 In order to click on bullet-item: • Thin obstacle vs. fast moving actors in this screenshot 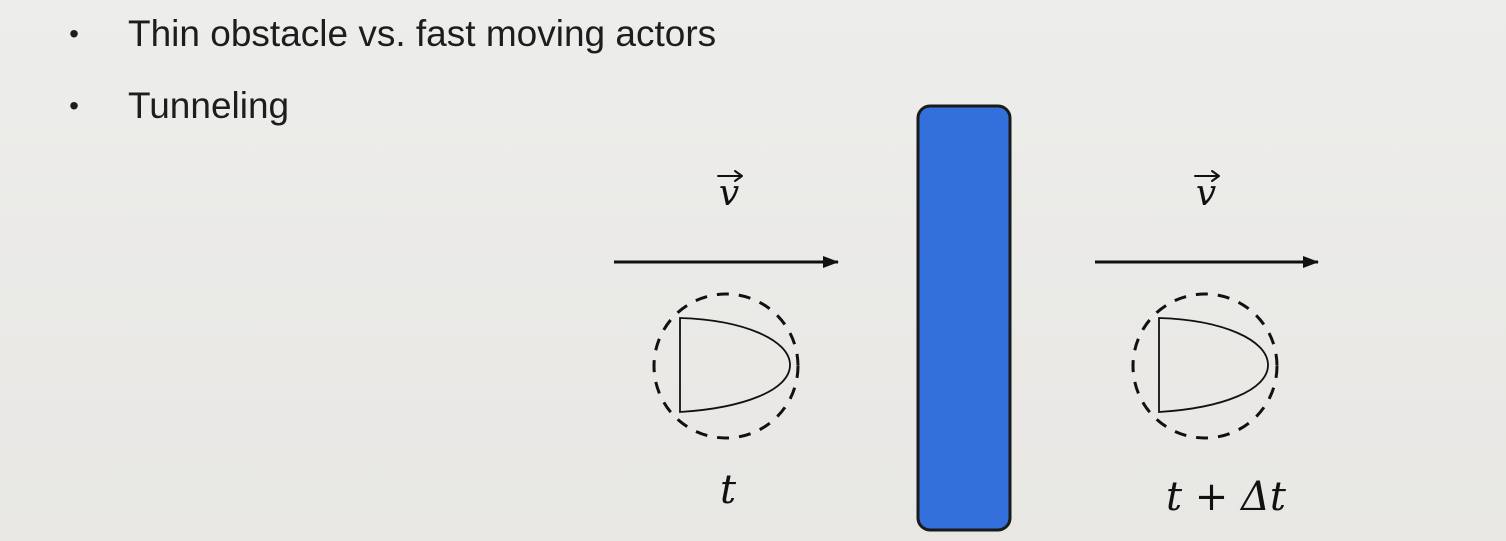, I will do `click(390, 46)`.